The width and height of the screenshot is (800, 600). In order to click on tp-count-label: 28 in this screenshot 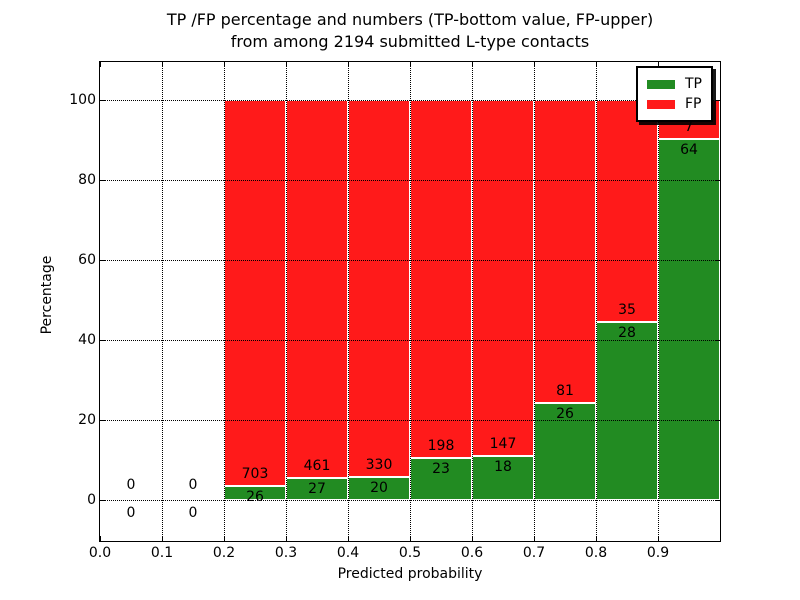, I will do `click(627, 333)`.